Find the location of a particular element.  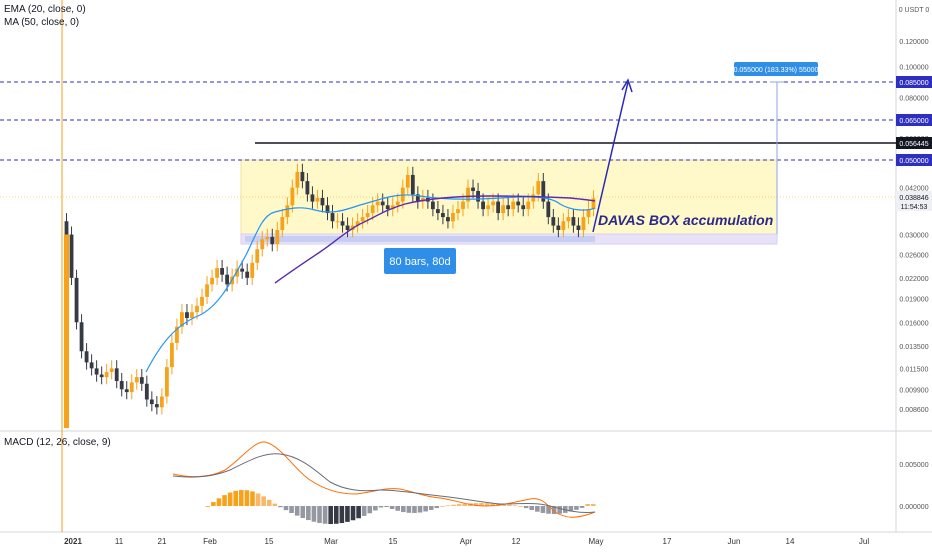

time-tick-label: 11 is located at coordinates (119, 541).